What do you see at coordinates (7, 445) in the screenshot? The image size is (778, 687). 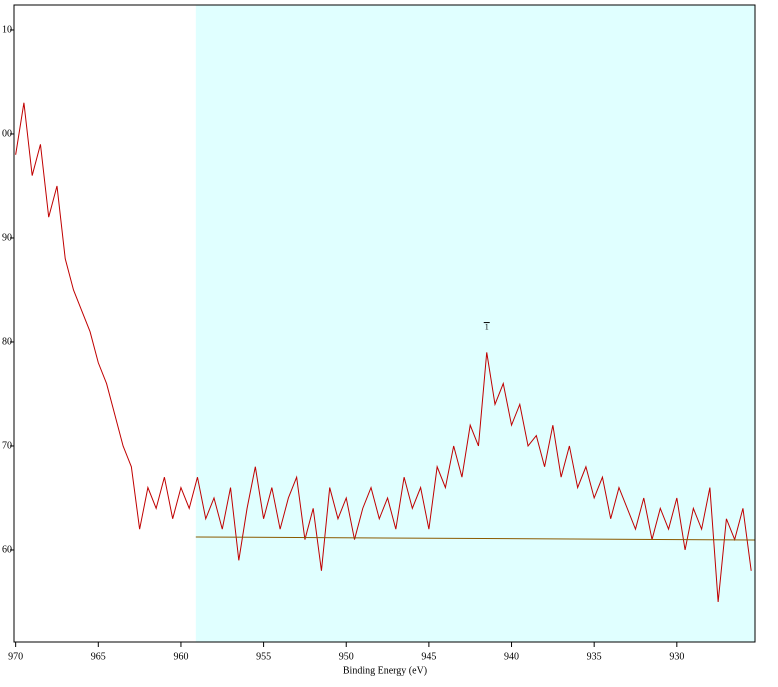 I see `y-tick-label: 70` at bounding box center [7, 445].